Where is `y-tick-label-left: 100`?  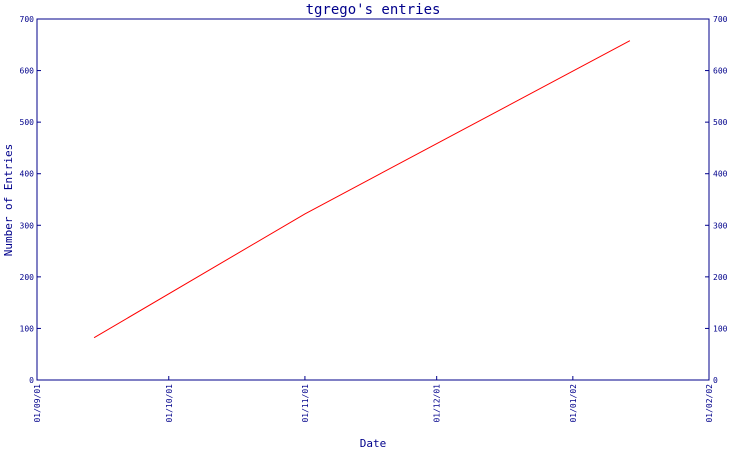 y-tick-label-left: 100 is located at coordinates (27, 328).